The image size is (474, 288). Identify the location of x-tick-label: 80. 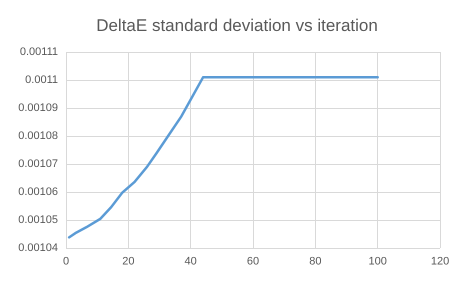
(315, 262).